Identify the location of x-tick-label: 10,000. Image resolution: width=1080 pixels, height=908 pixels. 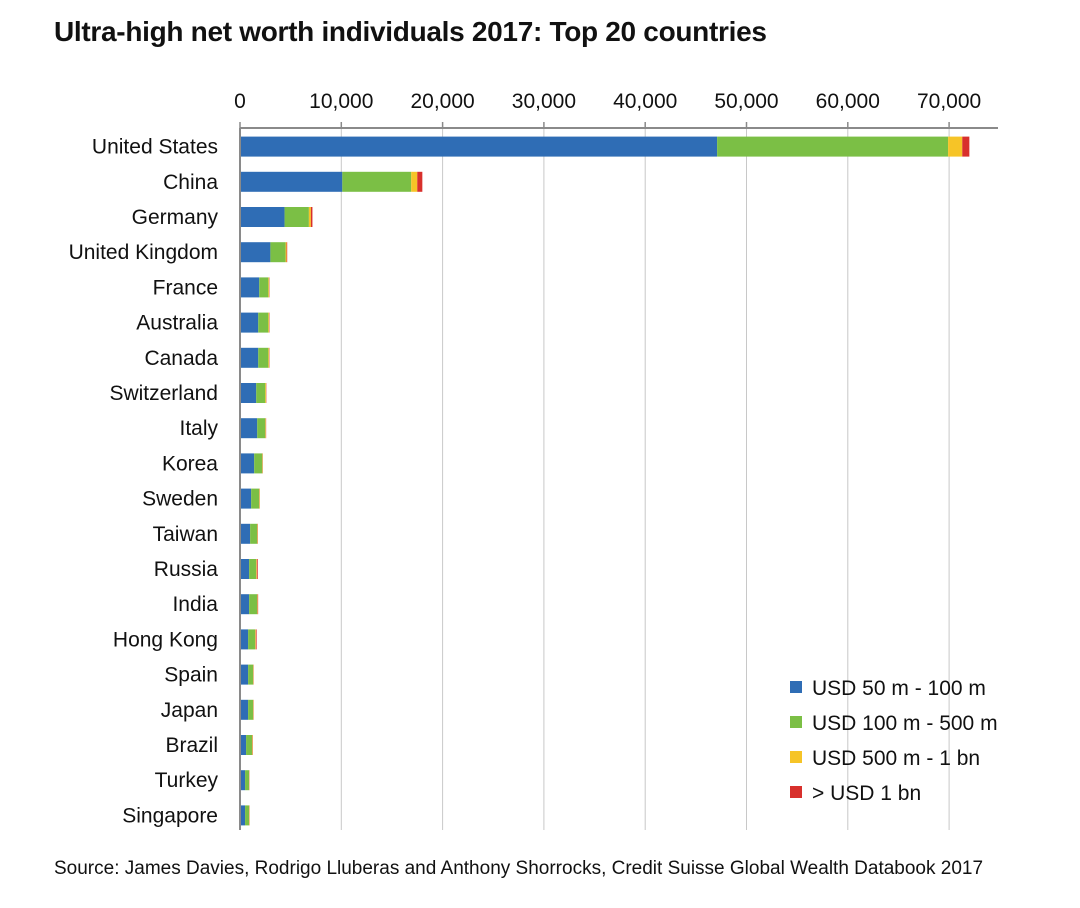
(341, 101).